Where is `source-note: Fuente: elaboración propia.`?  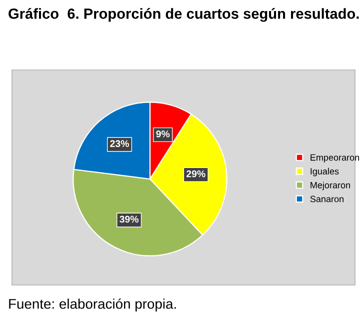
source-note: Fuente: elaboración propia. is located at coordinates (92, 305).